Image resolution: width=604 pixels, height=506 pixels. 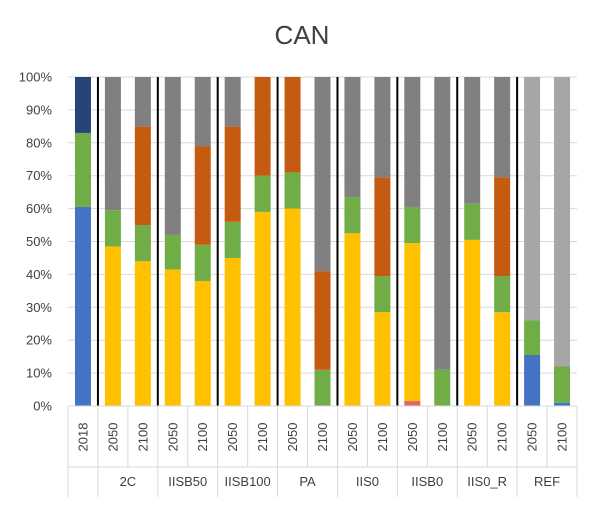 What do you see at coordinates (547, 481) in the screenshot?
I see `x-group-label: REF` at bounding box center [547, 481].